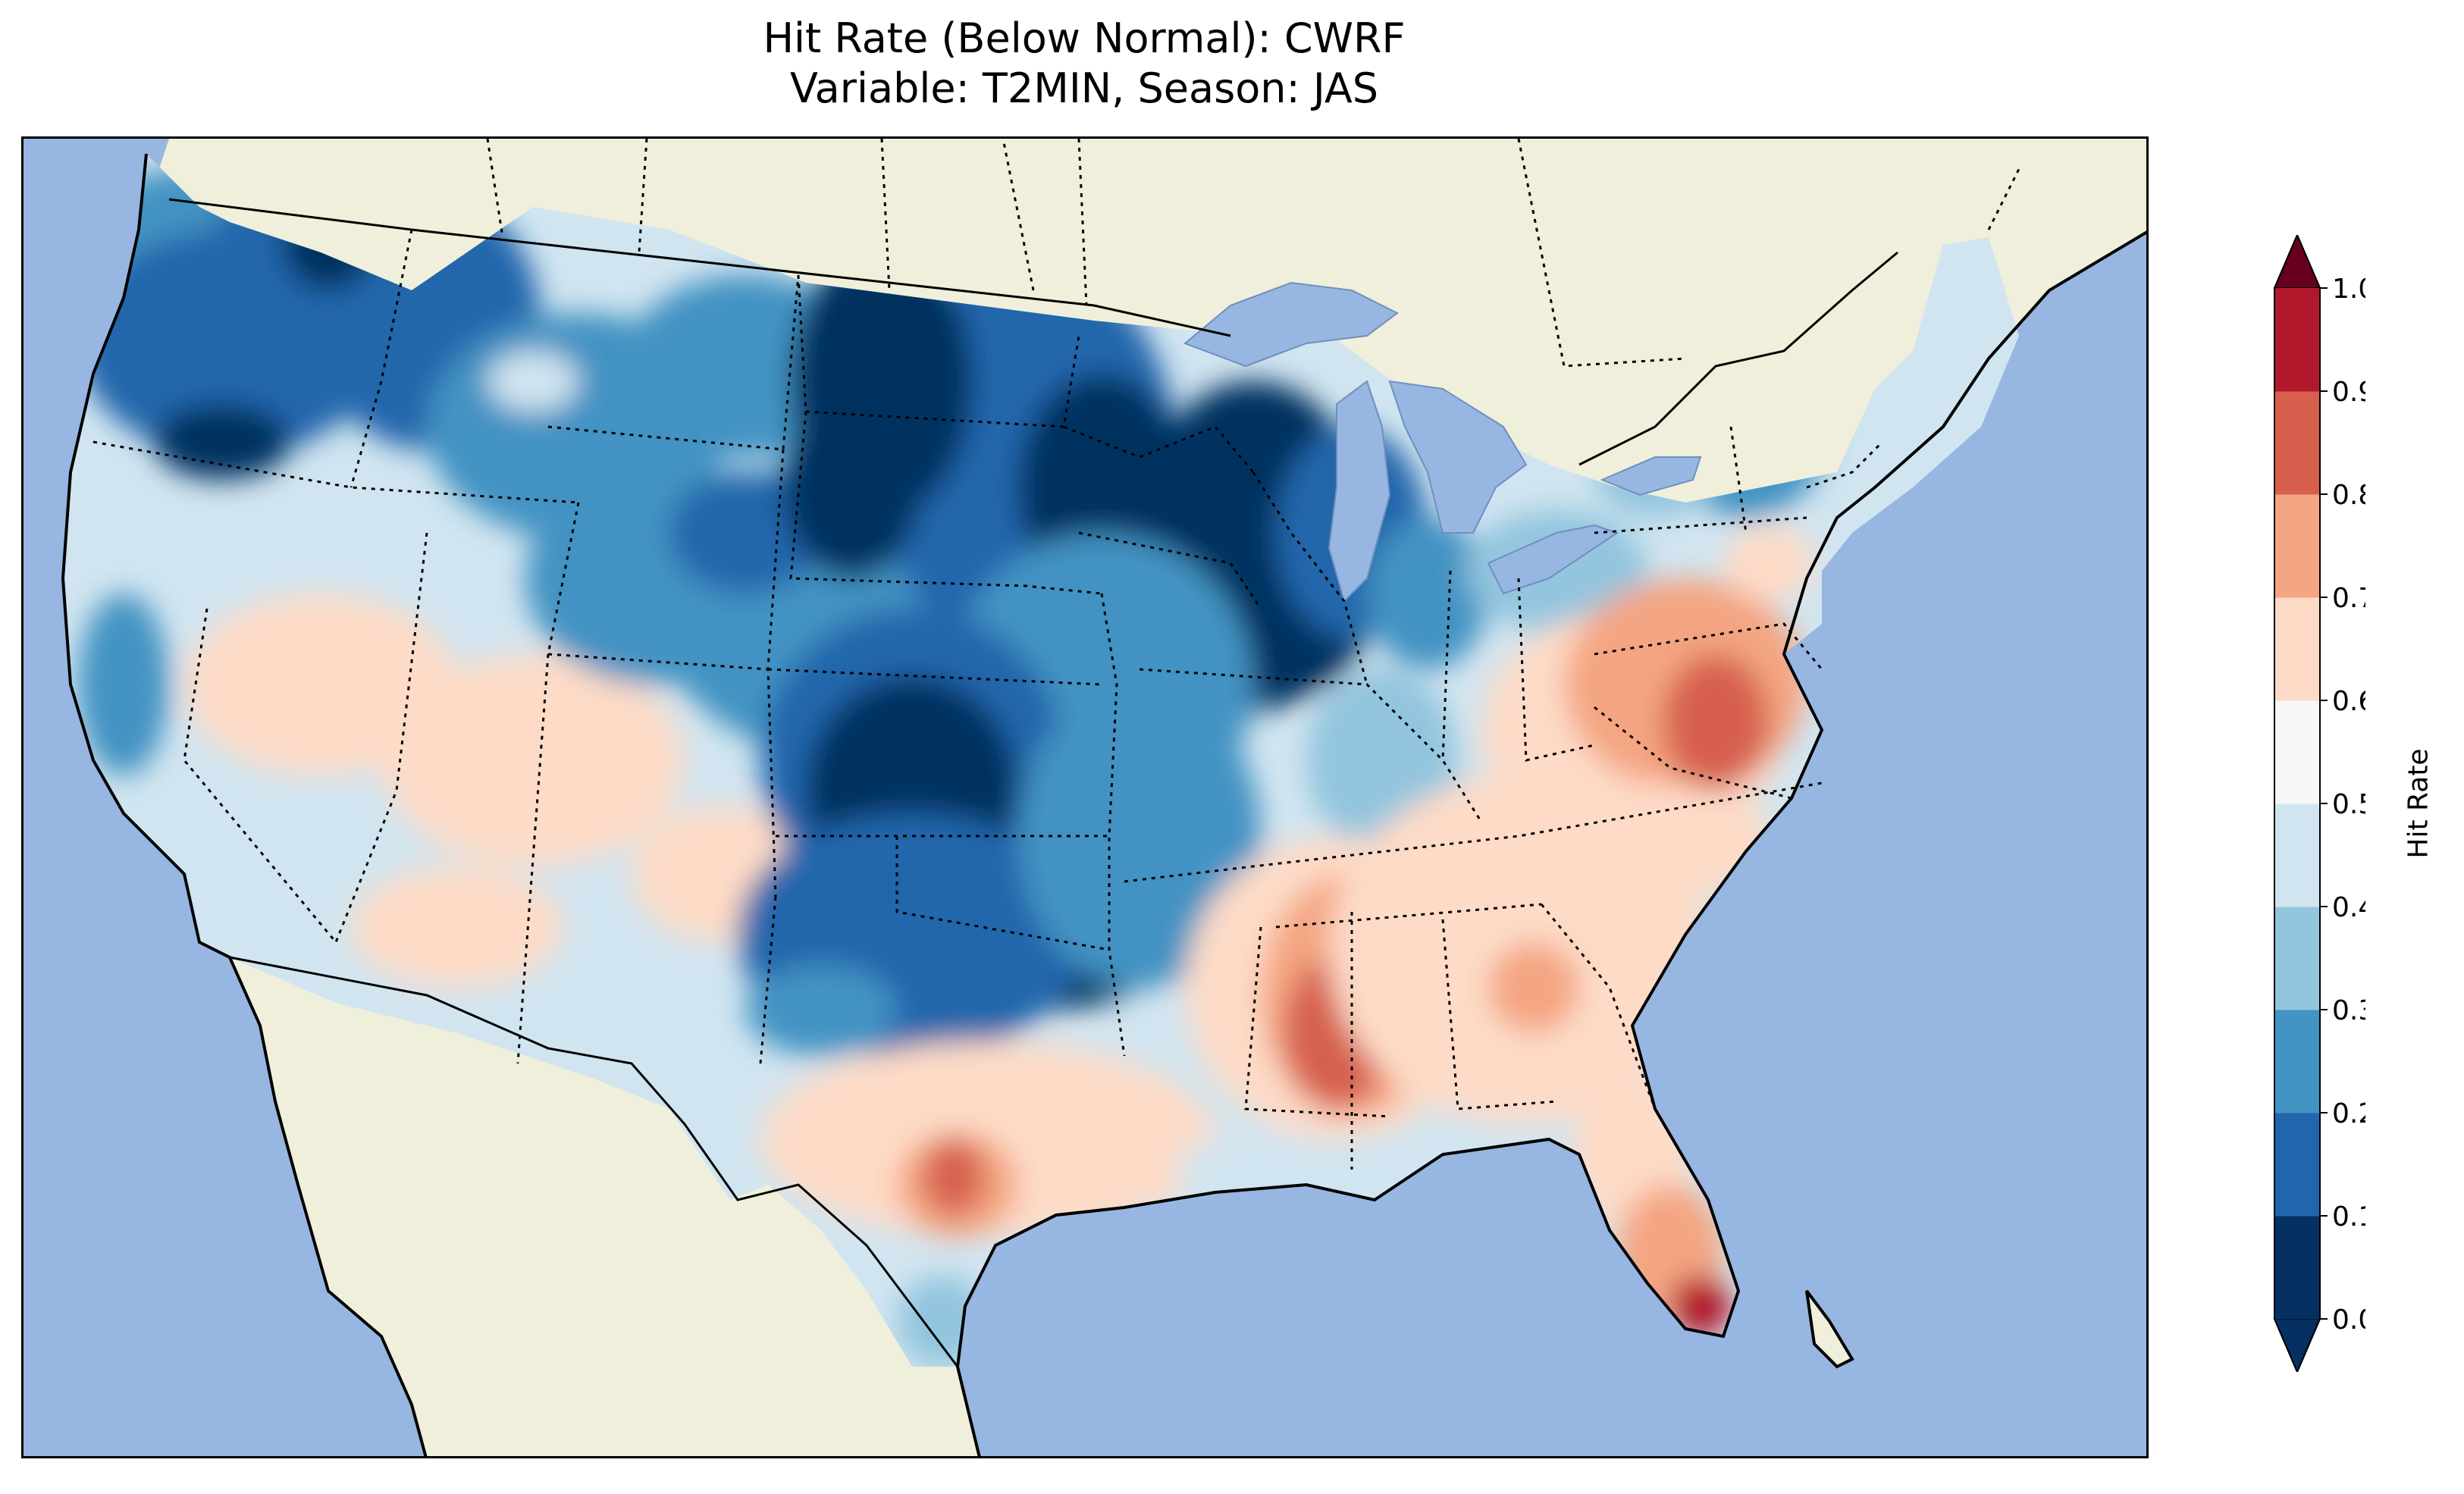 The image size is (2464, 1494). What do you see at coordinates (2348, 598) in the screenshot?
I see `colorbar-tick-label: 0.7` at bounding box center [2348, 598].